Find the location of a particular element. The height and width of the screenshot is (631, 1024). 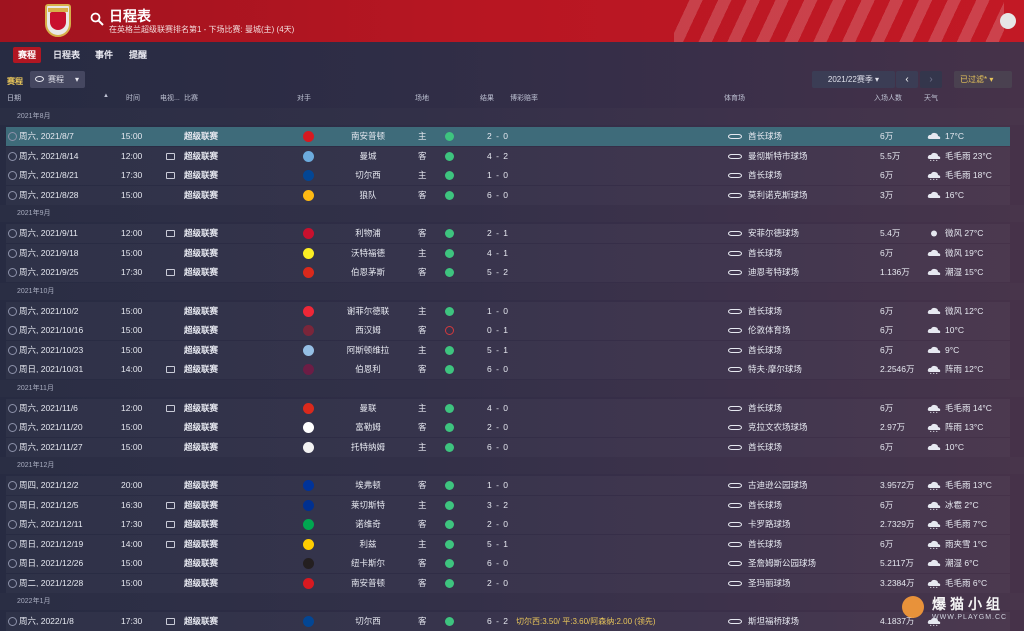

sort-arrow-icon: ▲ is located at coordinates (106, 96).